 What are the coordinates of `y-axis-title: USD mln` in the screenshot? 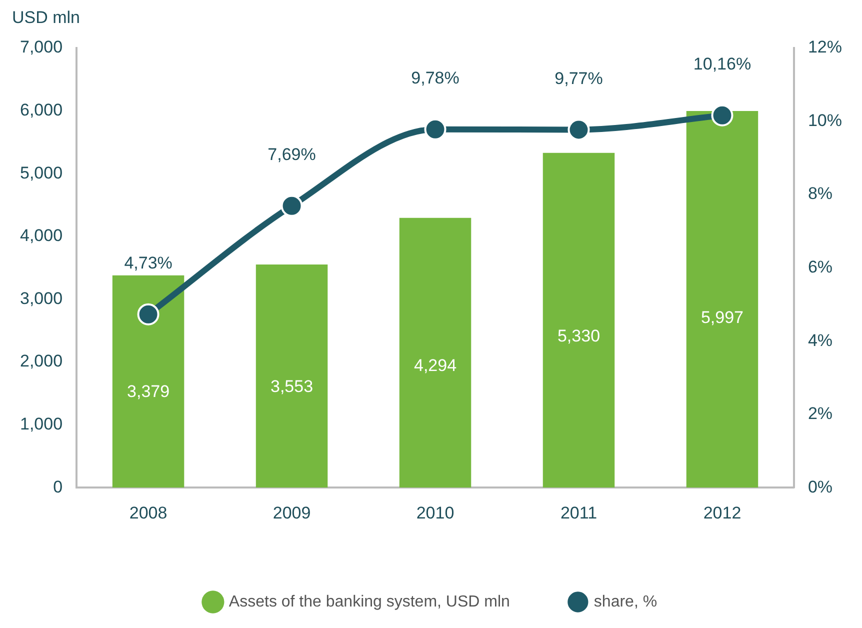 It's located at (46, 18).